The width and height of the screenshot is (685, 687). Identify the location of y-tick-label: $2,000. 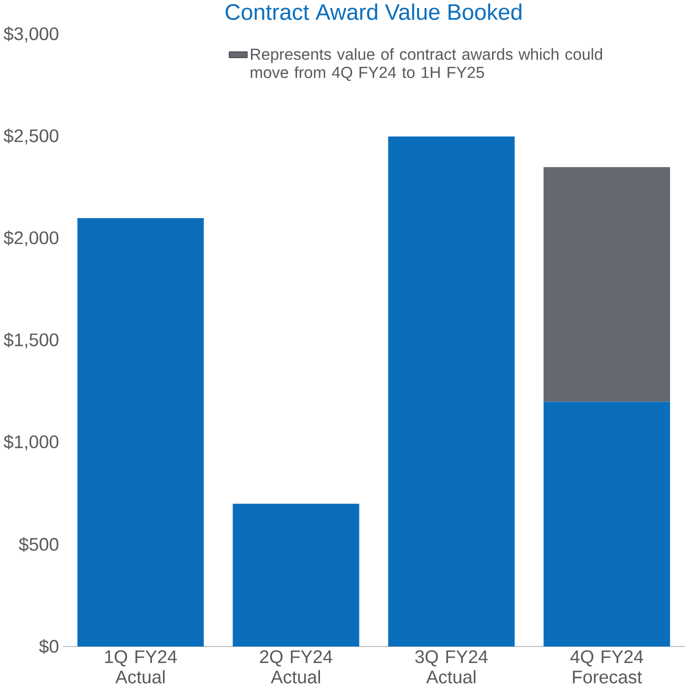
(31, 238).